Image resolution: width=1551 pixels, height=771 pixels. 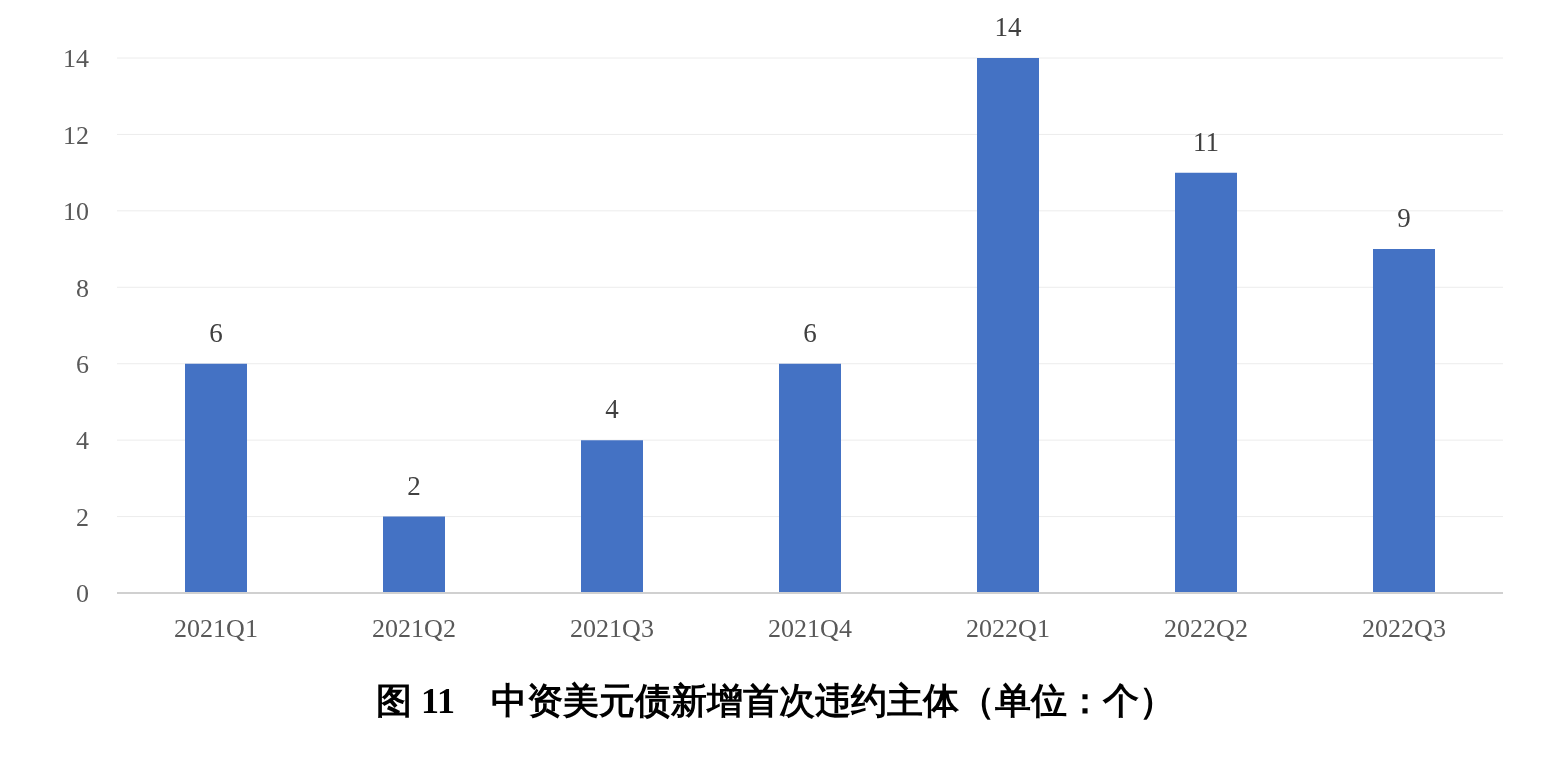 What do you see at coordinates (1404, 218) in the screenshot?
I see `data-label: 9` at bounding box center [1404, 218].